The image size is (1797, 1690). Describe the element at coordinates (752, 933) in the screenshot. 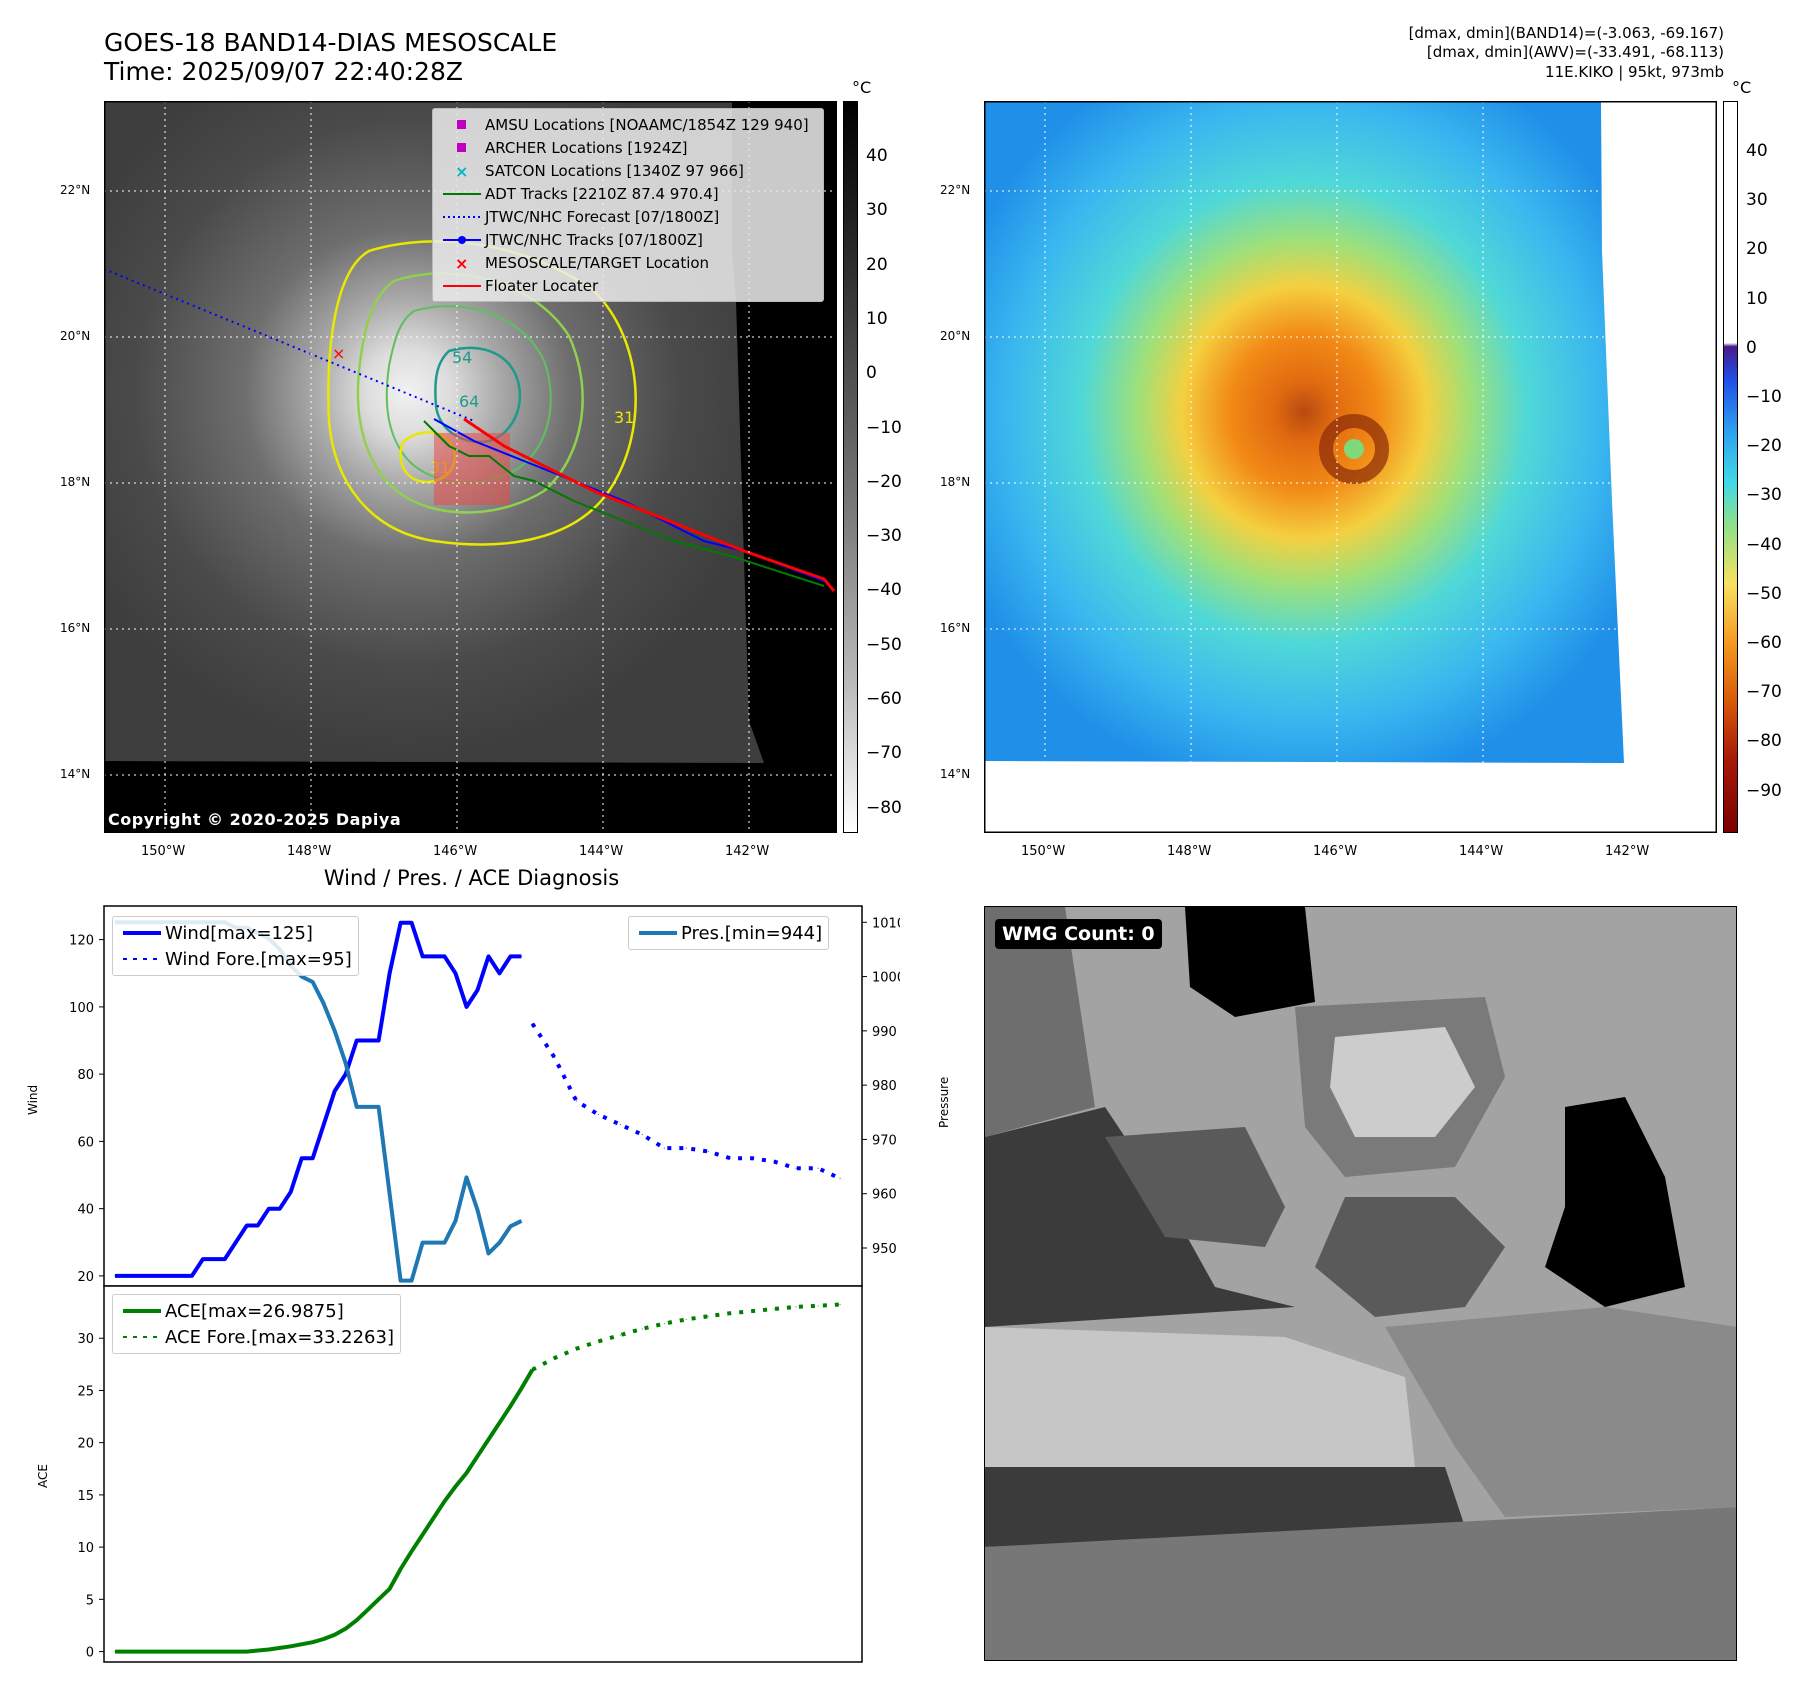

I see `legend-label: Pres.[min=944]` at that location.